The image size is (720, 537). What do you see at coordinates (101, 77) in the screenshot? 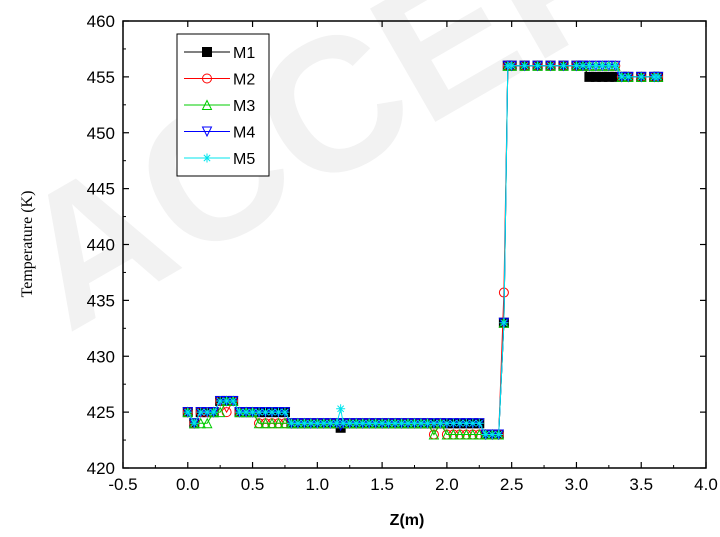
I see `y-tick-label: 455` at bounding box center [101, 77].